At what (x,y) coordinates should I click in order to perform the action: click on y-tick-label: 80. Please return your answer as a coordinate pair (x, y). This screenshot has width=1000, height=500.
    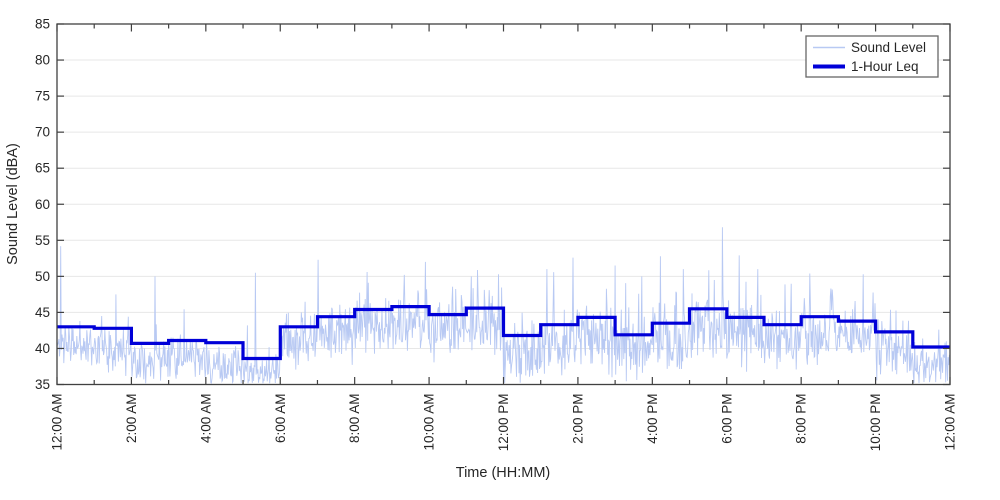
    Looking at the image, I should click on (42, 60).